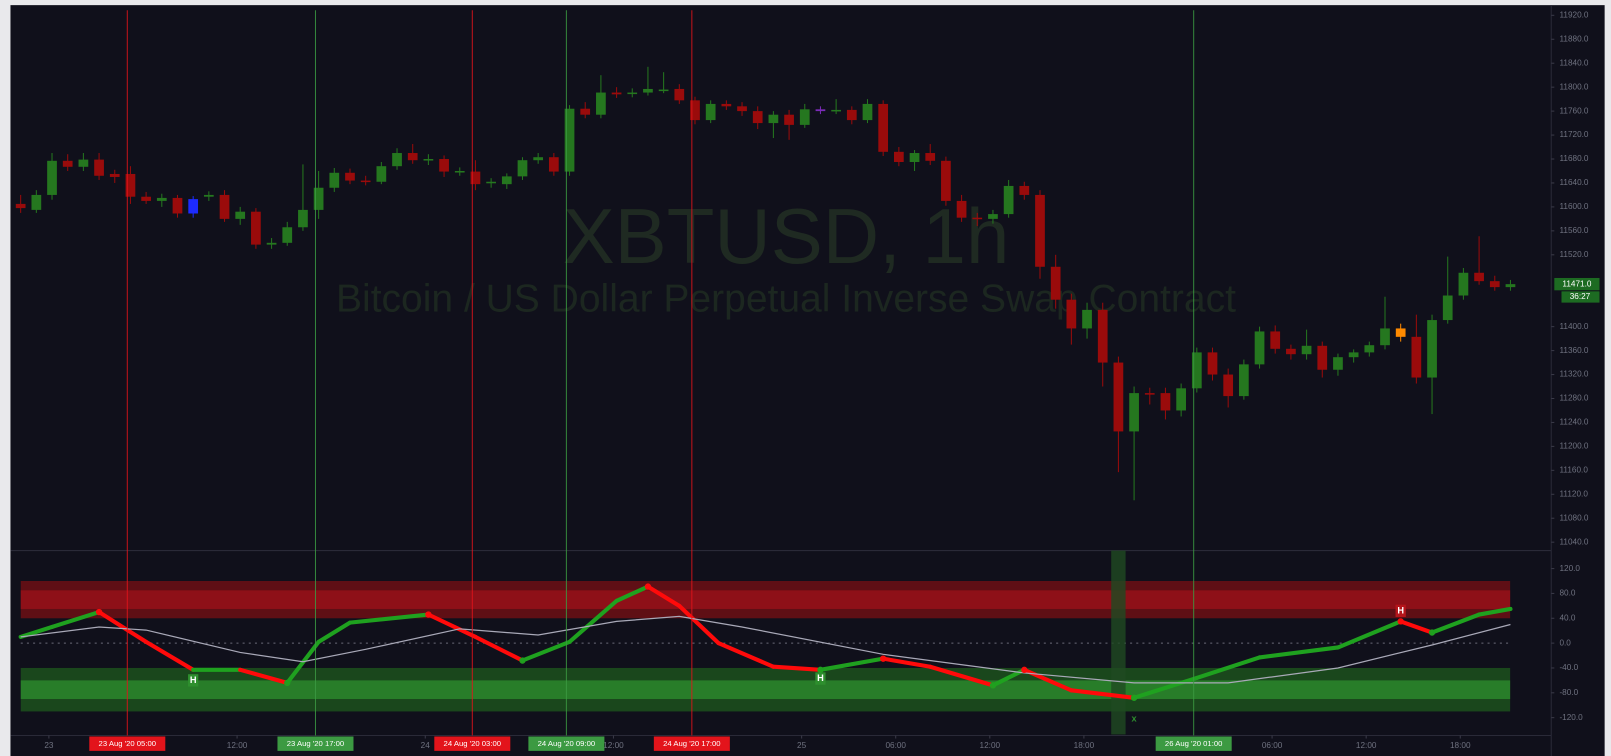 This screenshot has width=1611, height=756. Describe the element at coordinates (1573, 422) in the screenshot. I see `y-tick-label: 11240.0` at that location.